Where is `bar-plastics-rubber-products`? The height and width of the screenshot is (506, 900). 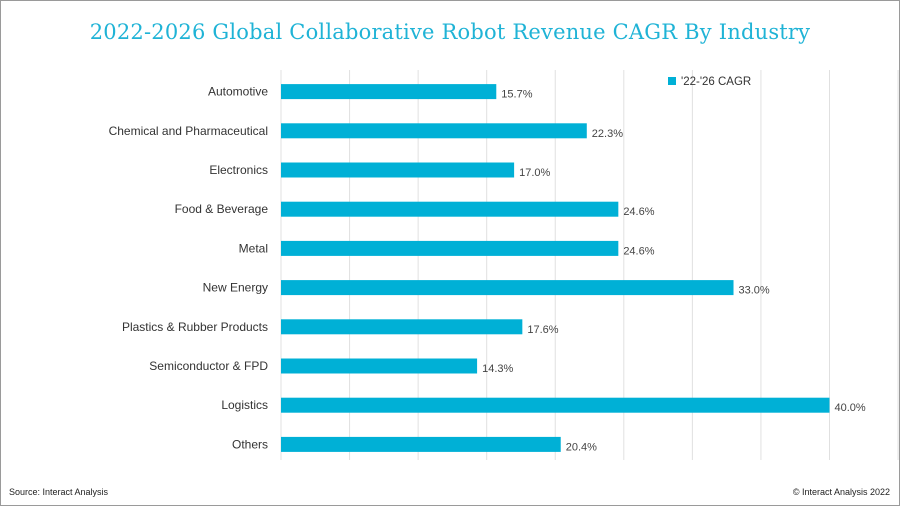 bar-plastics-rubber-products is located at coordinates (402, 327).